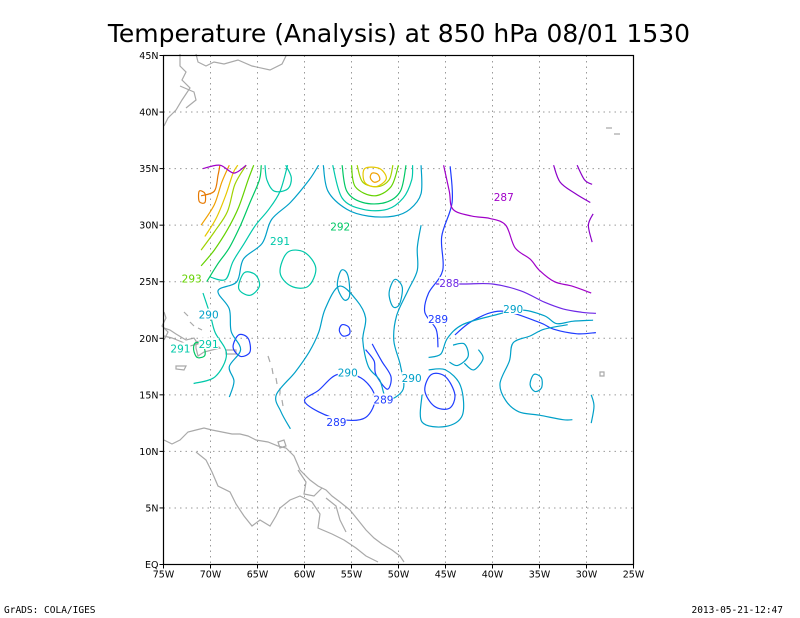 The width and height of the screenshot is (800, 618). I want to click on x-tick-label: 30W, so click(587, 575).